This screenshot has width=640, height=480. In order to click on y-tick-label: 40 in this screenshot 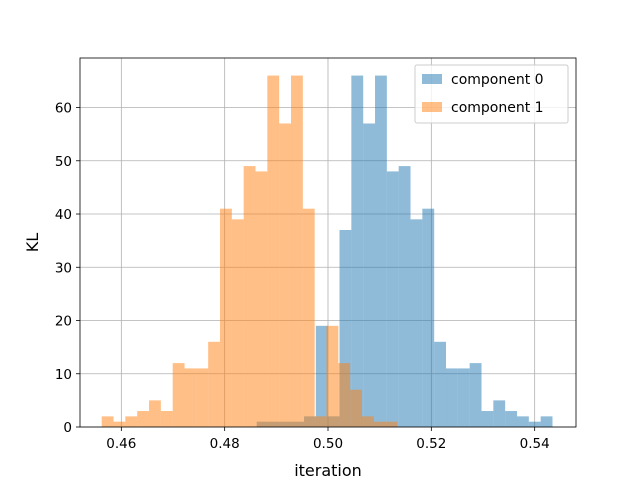, I will do `click(63, 215)`.